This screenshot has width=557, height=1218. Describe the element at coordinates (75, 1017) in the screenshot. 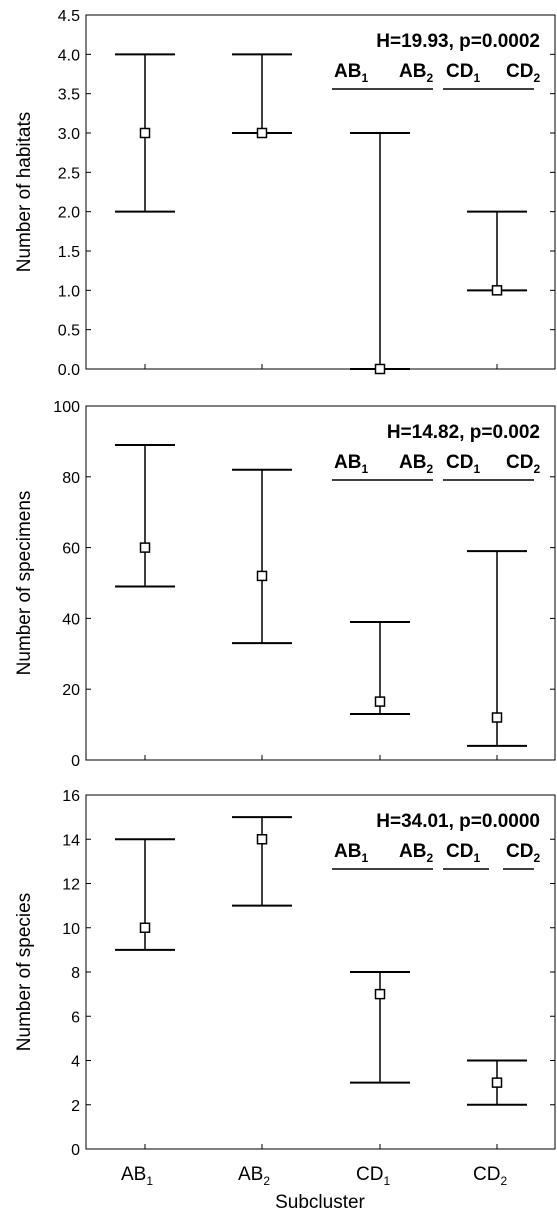

I see `y-tick-label: 6` at that location.